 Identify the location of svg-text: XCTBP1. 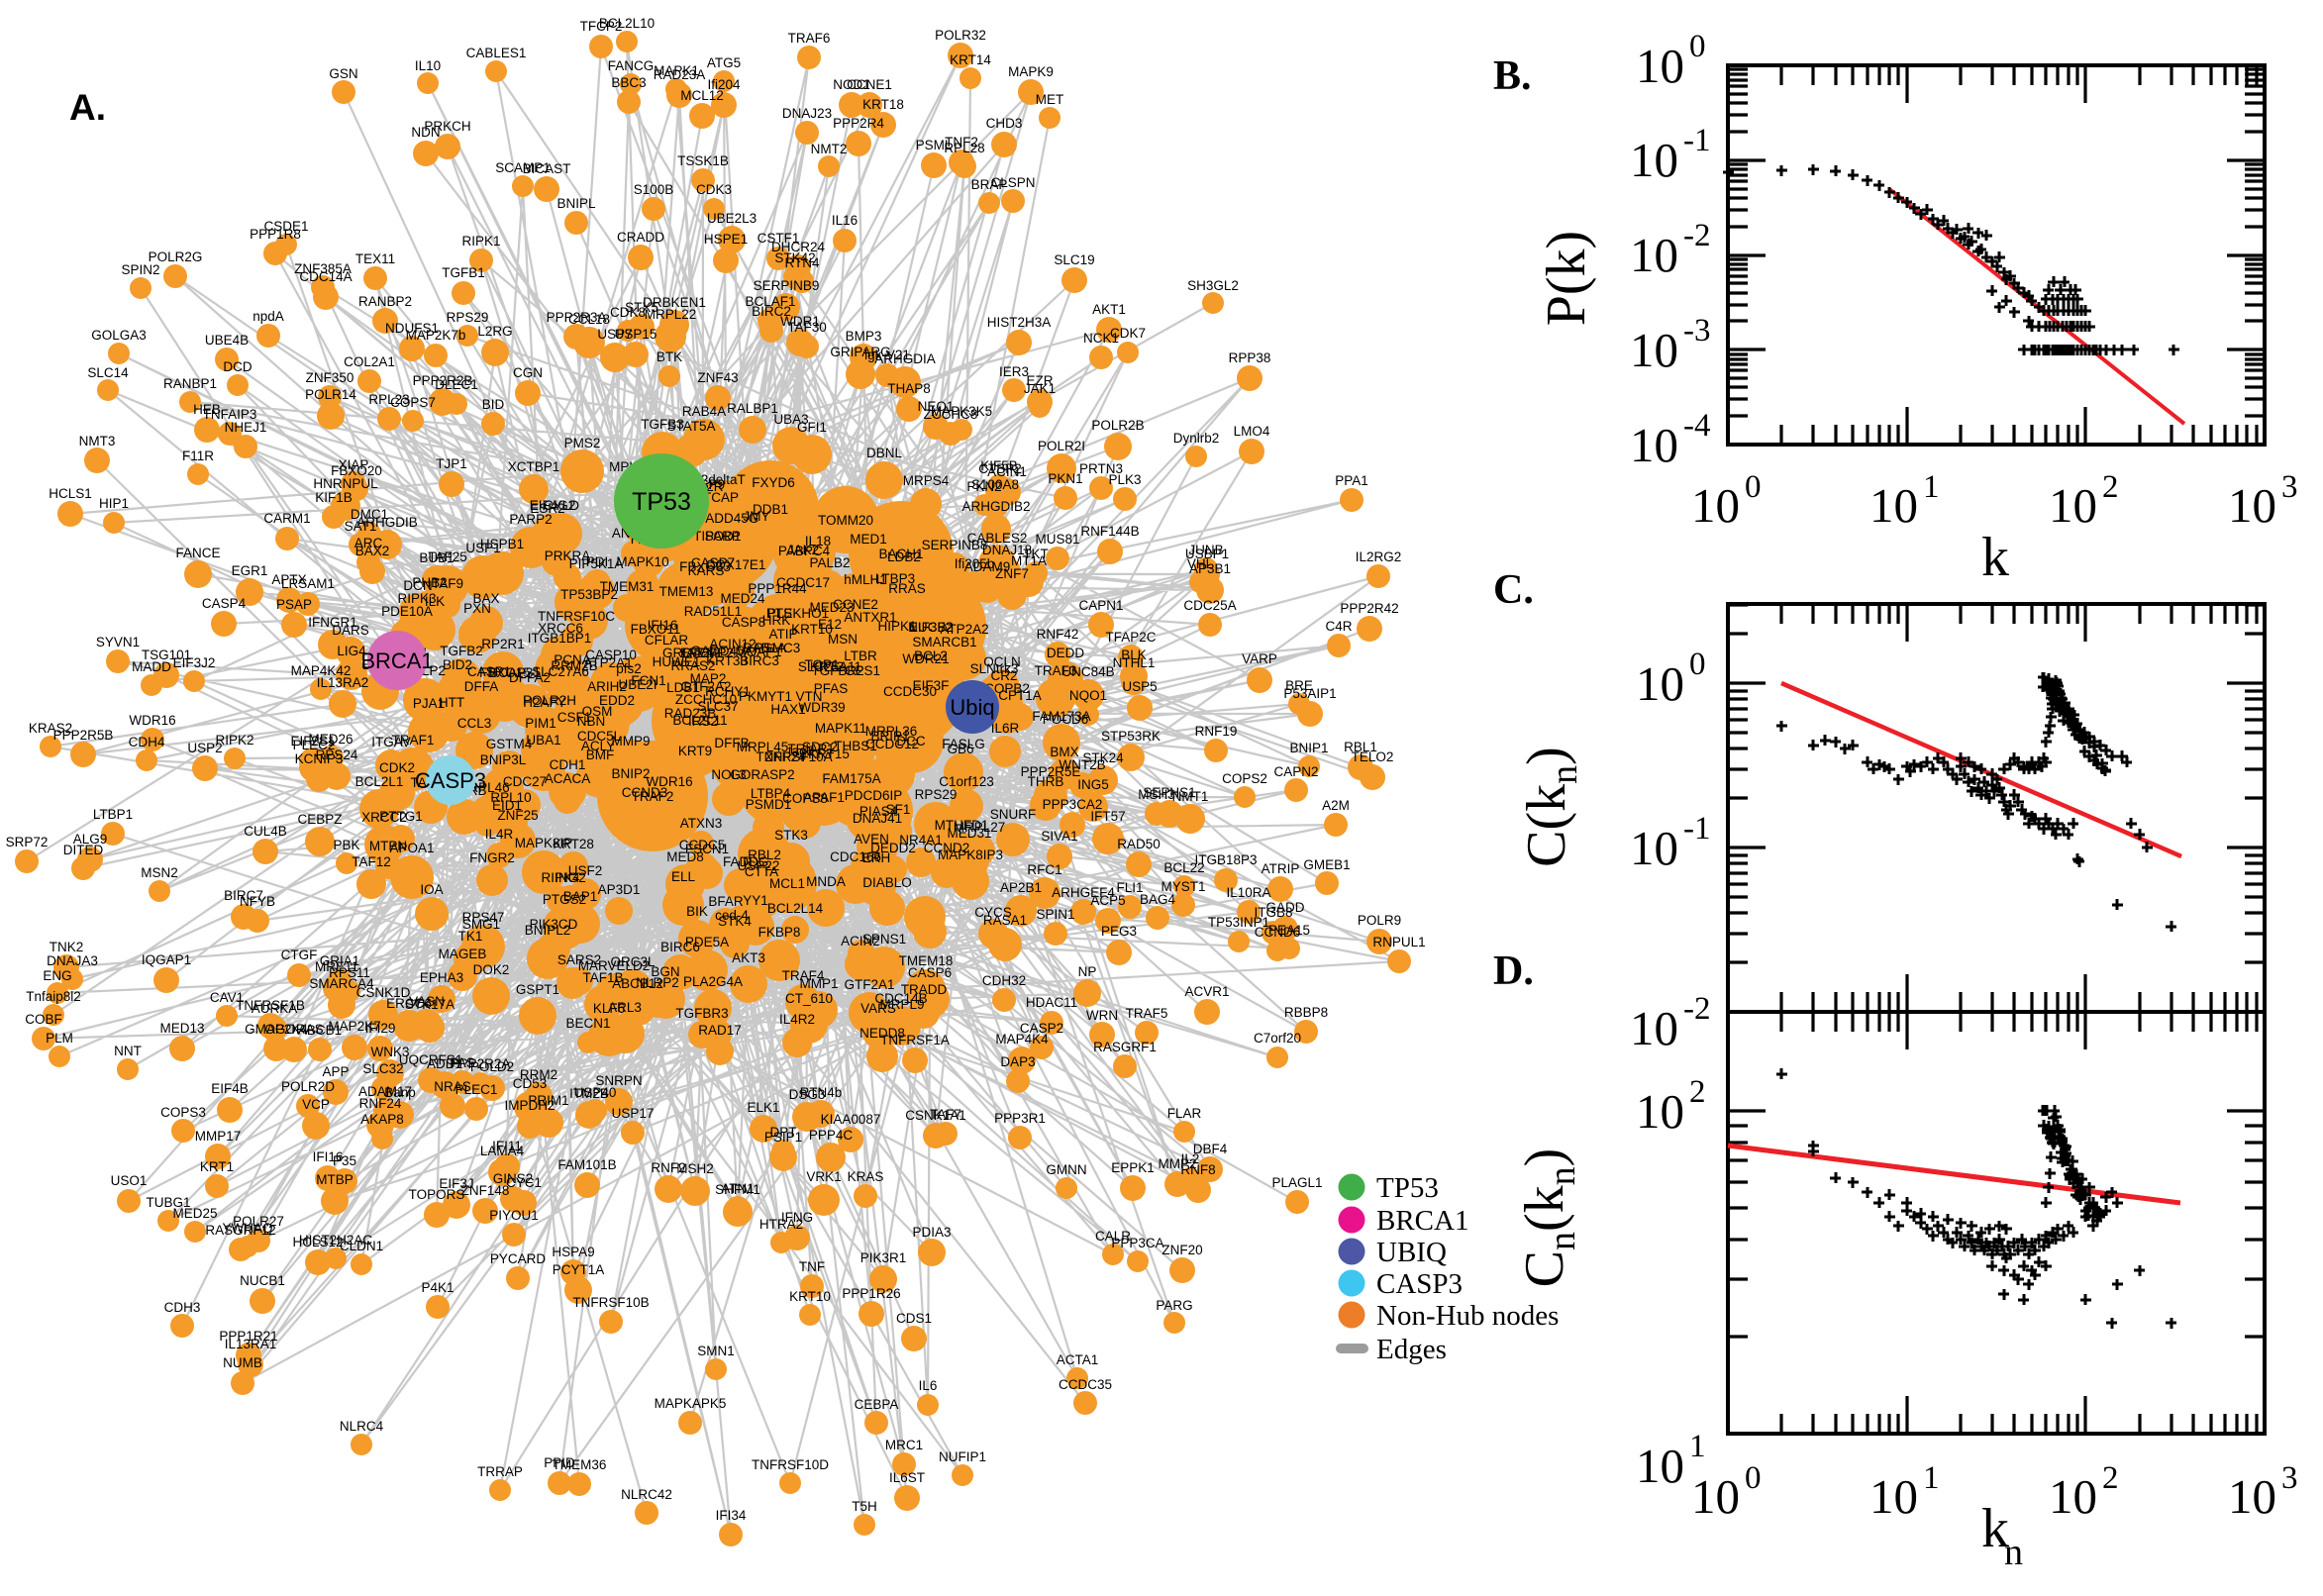
(534, 466).